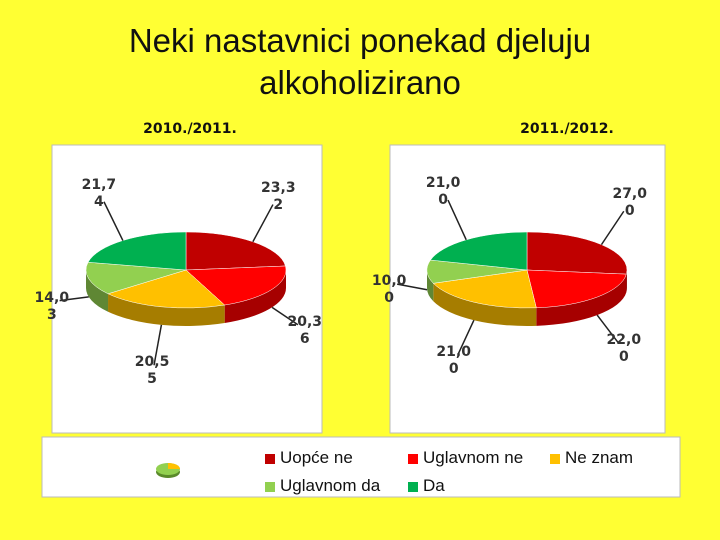 This screenshot has height=540, width=720. What do you see at coordinates (52, 306) in the screenshot?
I see `data-label: 14,03` at bounding box center [52, 306].